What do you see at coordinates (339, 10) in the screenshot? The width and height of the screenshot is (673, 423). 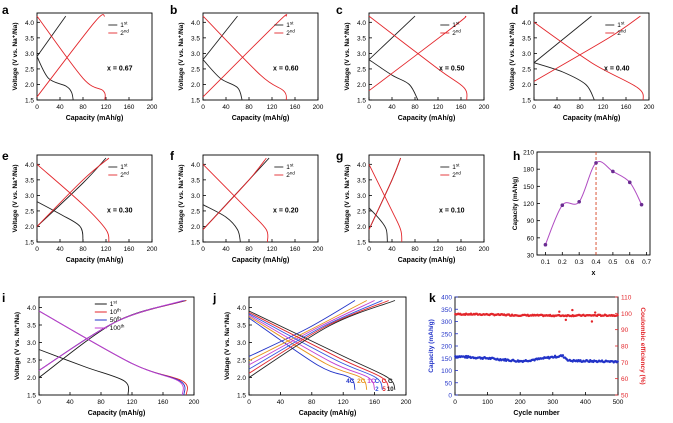 I see `panel-label-c: c` at bounding box center [339, 10].